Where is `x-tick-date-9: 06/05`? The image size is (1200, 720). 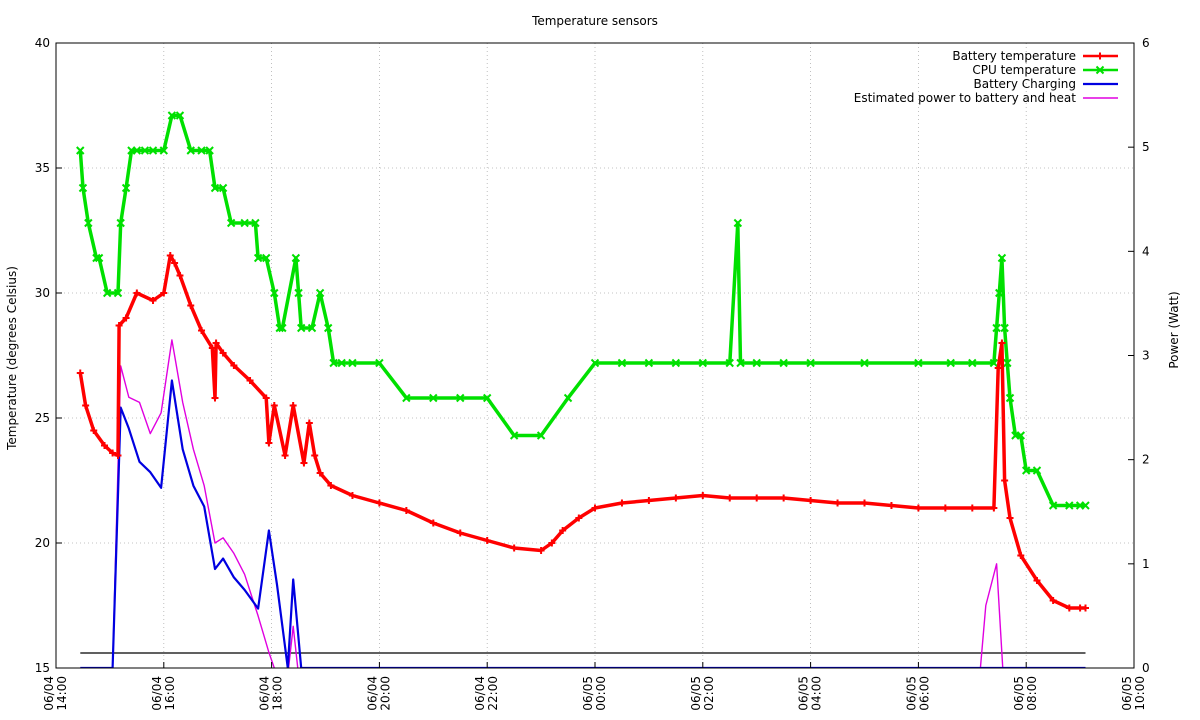 x-tick-date-9: 06/05 is located at coordinates (1019, 693).